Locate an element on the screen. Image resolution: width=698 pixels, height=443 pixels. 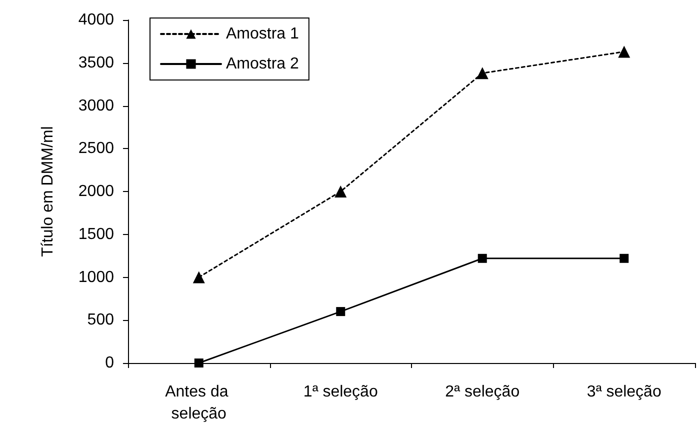
y-tick-label: 2500 is located at coordinates (96, 149).